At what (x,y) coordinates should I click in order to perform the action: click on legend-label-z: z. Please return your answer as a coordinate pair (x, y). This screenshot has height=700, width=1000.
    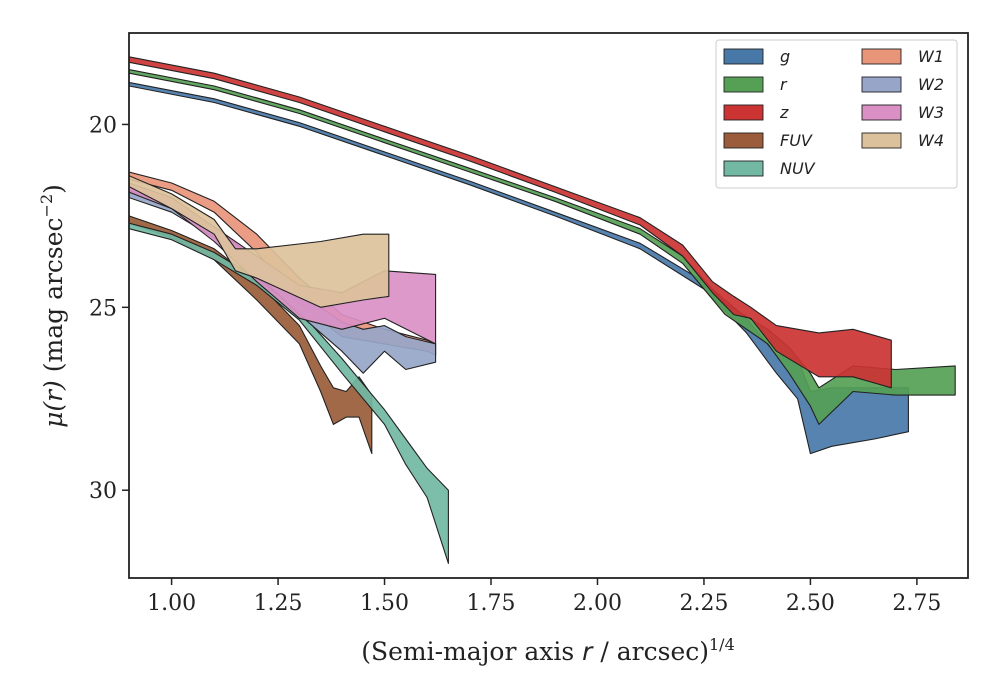
    Looking at the image, I should click on (784, 112).